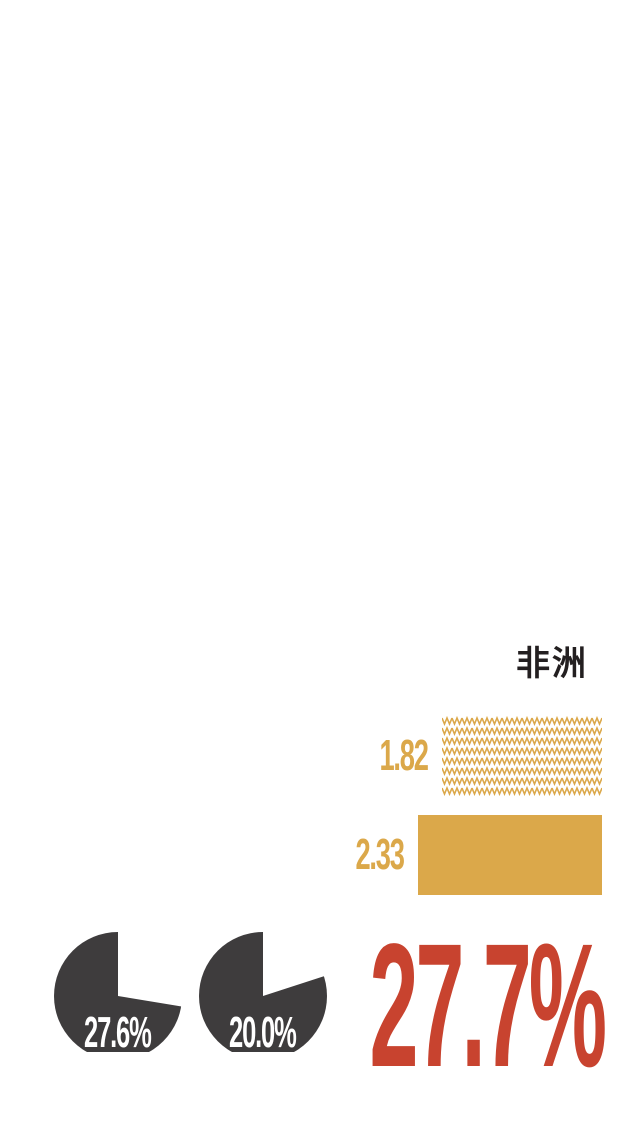  What do you see at coordinates (488, 1006) in the screenshot?
I see `headline-percent: 27.7%` at bounding box center [488, 1006].